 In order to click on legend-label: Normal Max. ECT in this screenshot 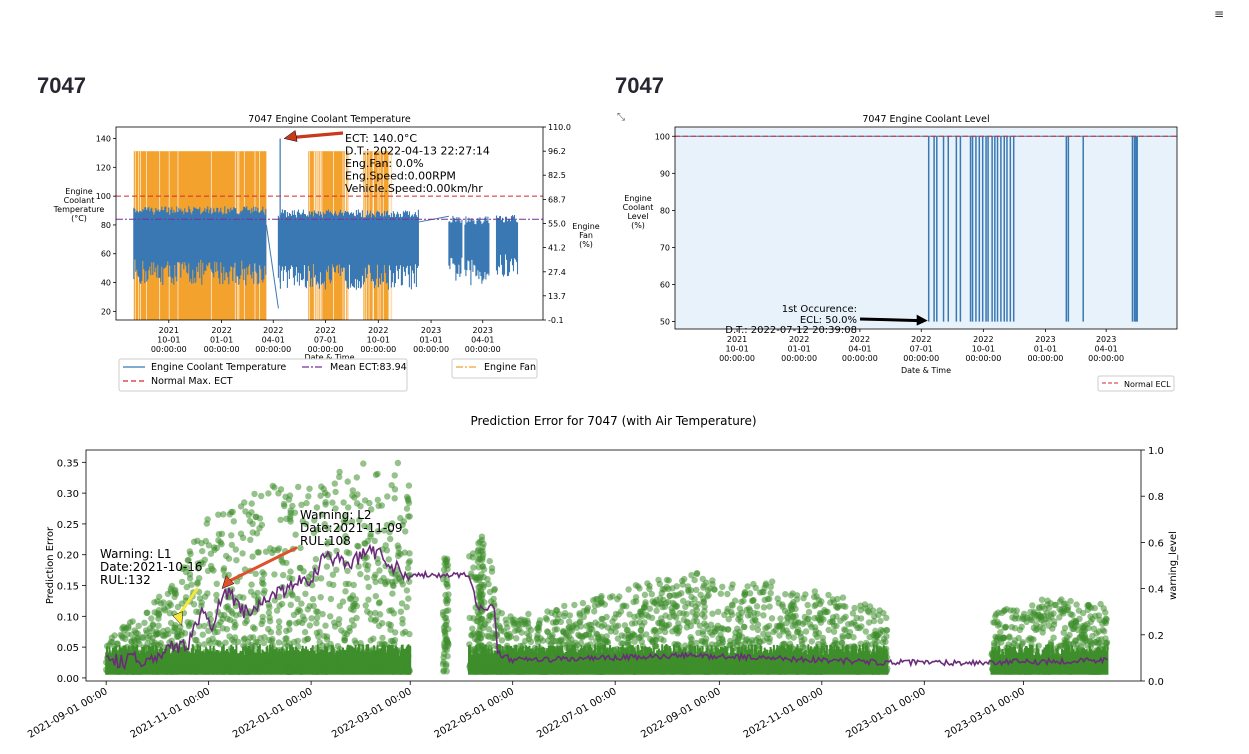, I will do `click(192, 381)`.